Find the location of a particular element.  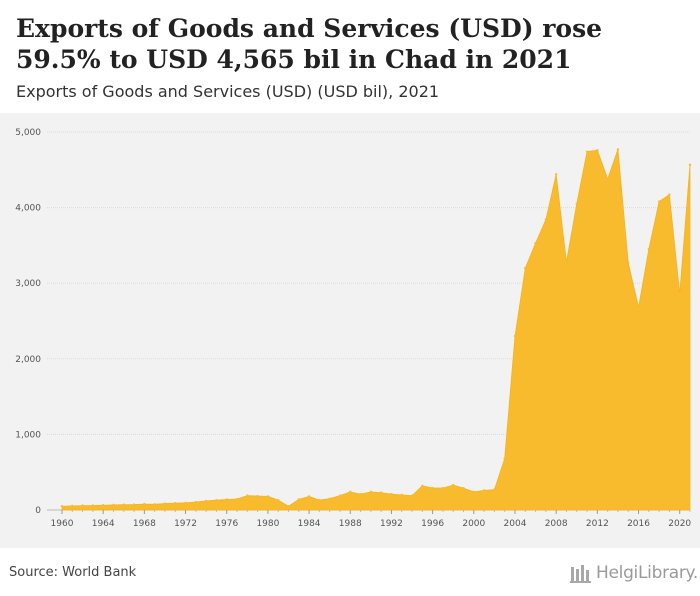

y-tick-label: 0 is located at coordinates (38, 511).